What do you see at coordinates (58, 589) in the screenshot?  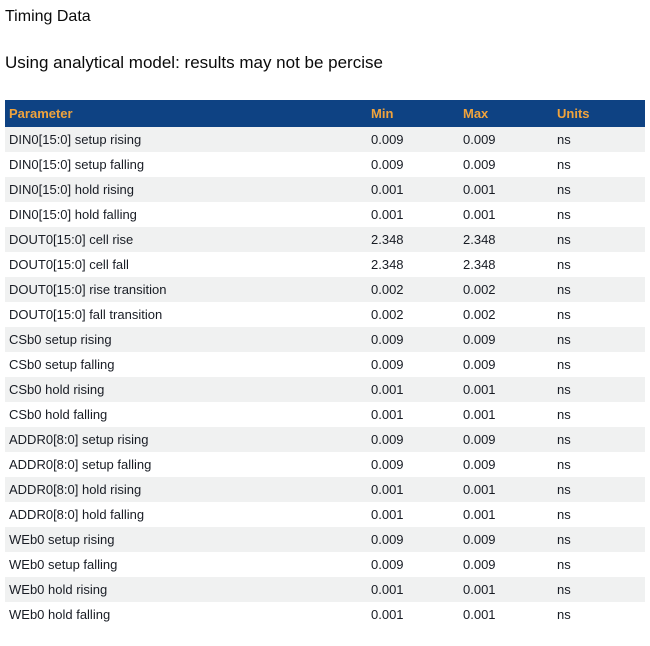 I see `cell-parameter: WEb0 hold rising` at bounding box center [58, 589].